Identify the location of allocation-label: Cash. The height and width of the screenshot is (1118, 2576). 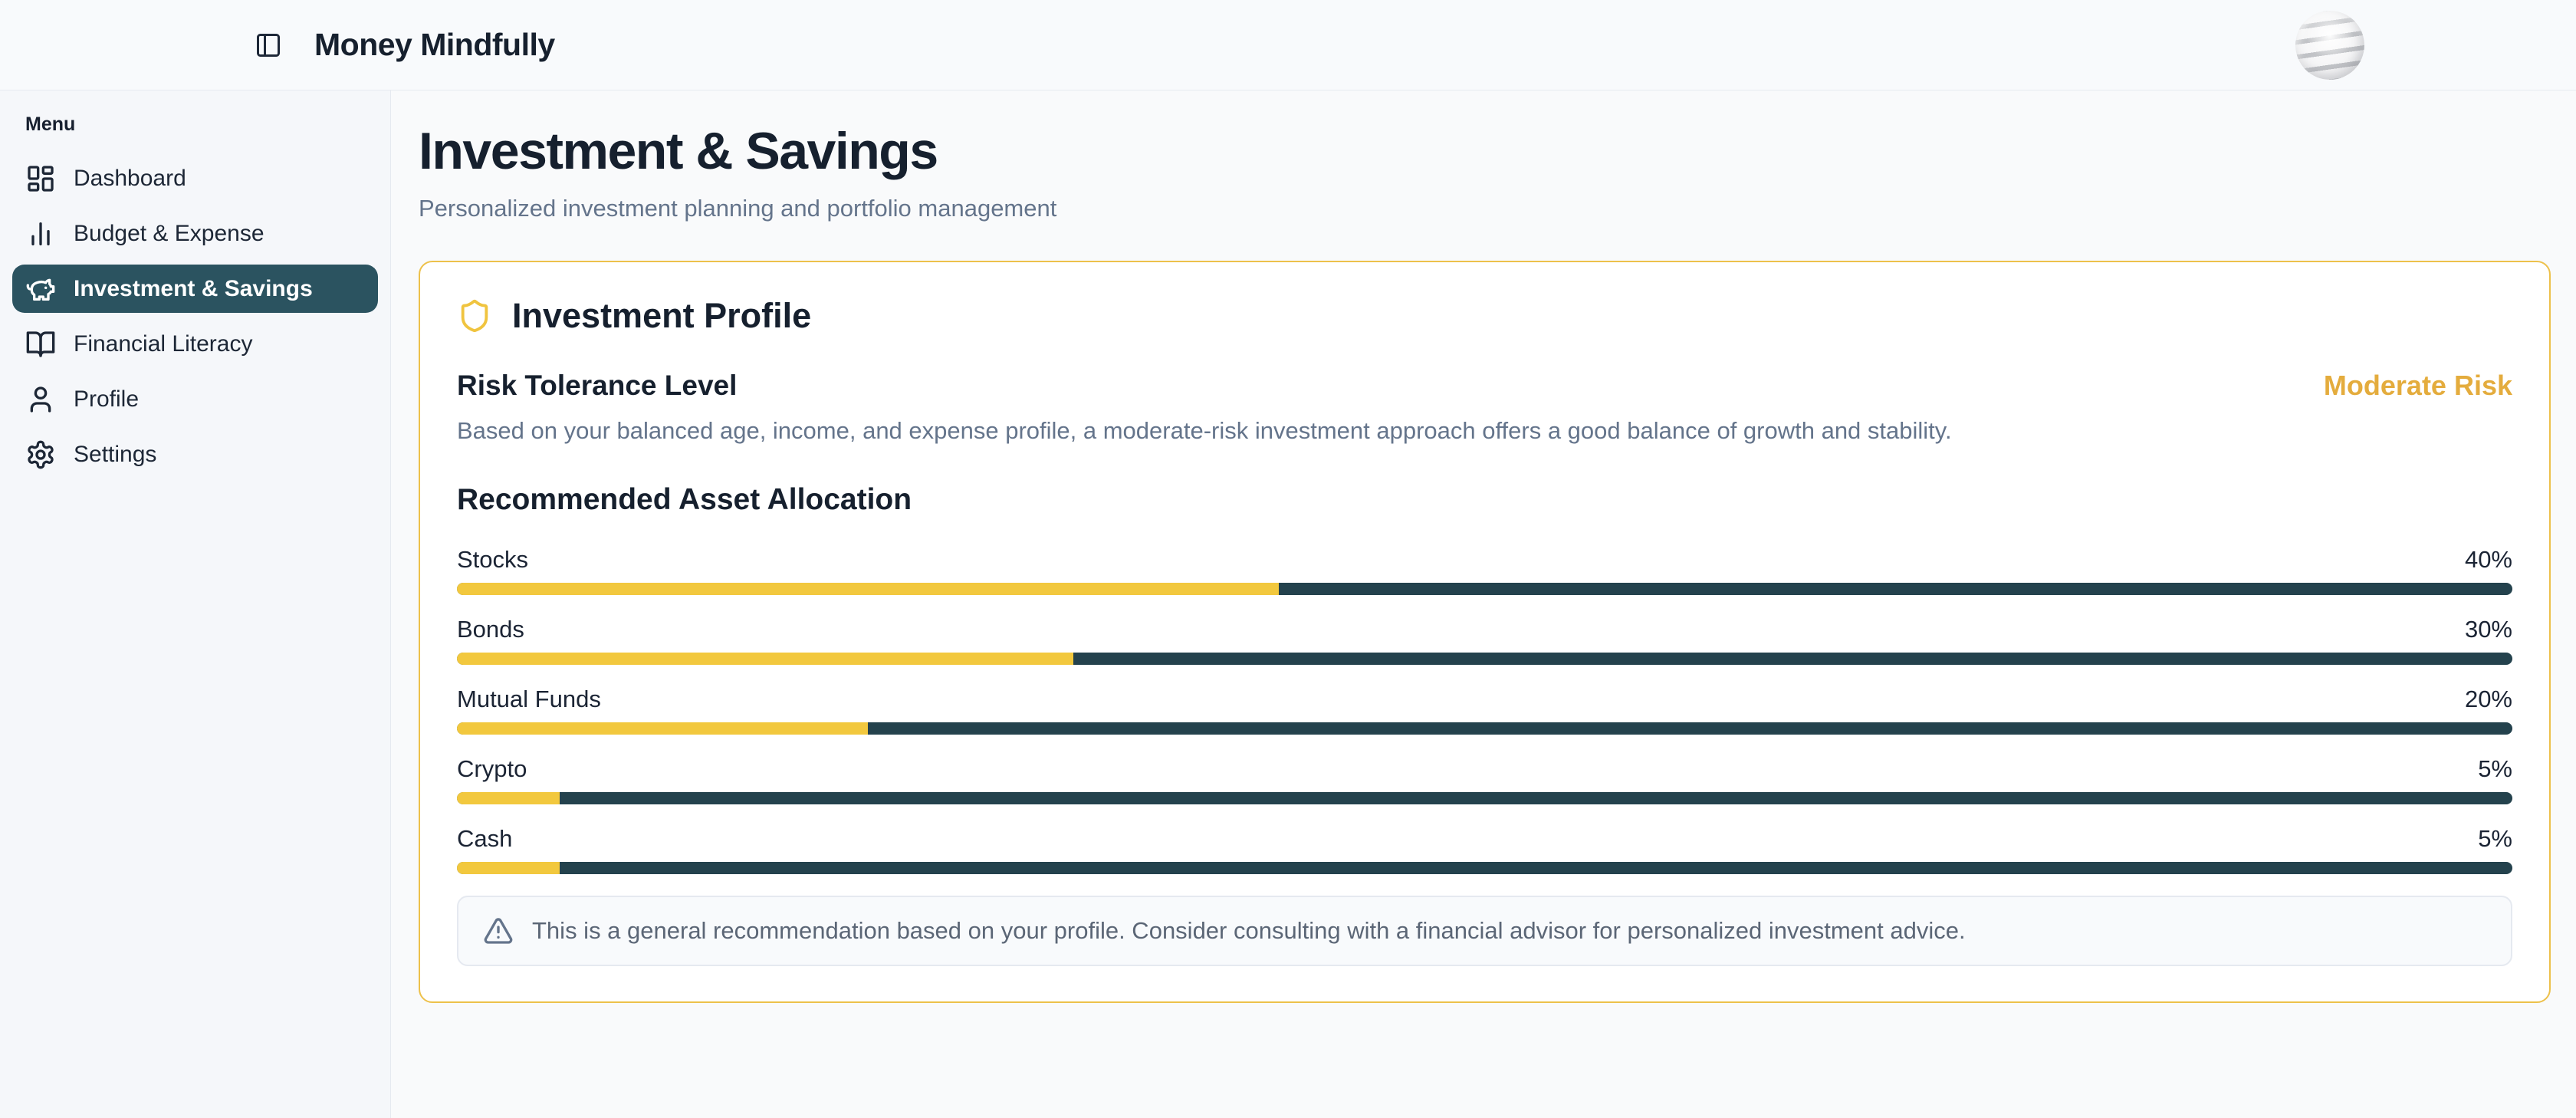
(485, 838).